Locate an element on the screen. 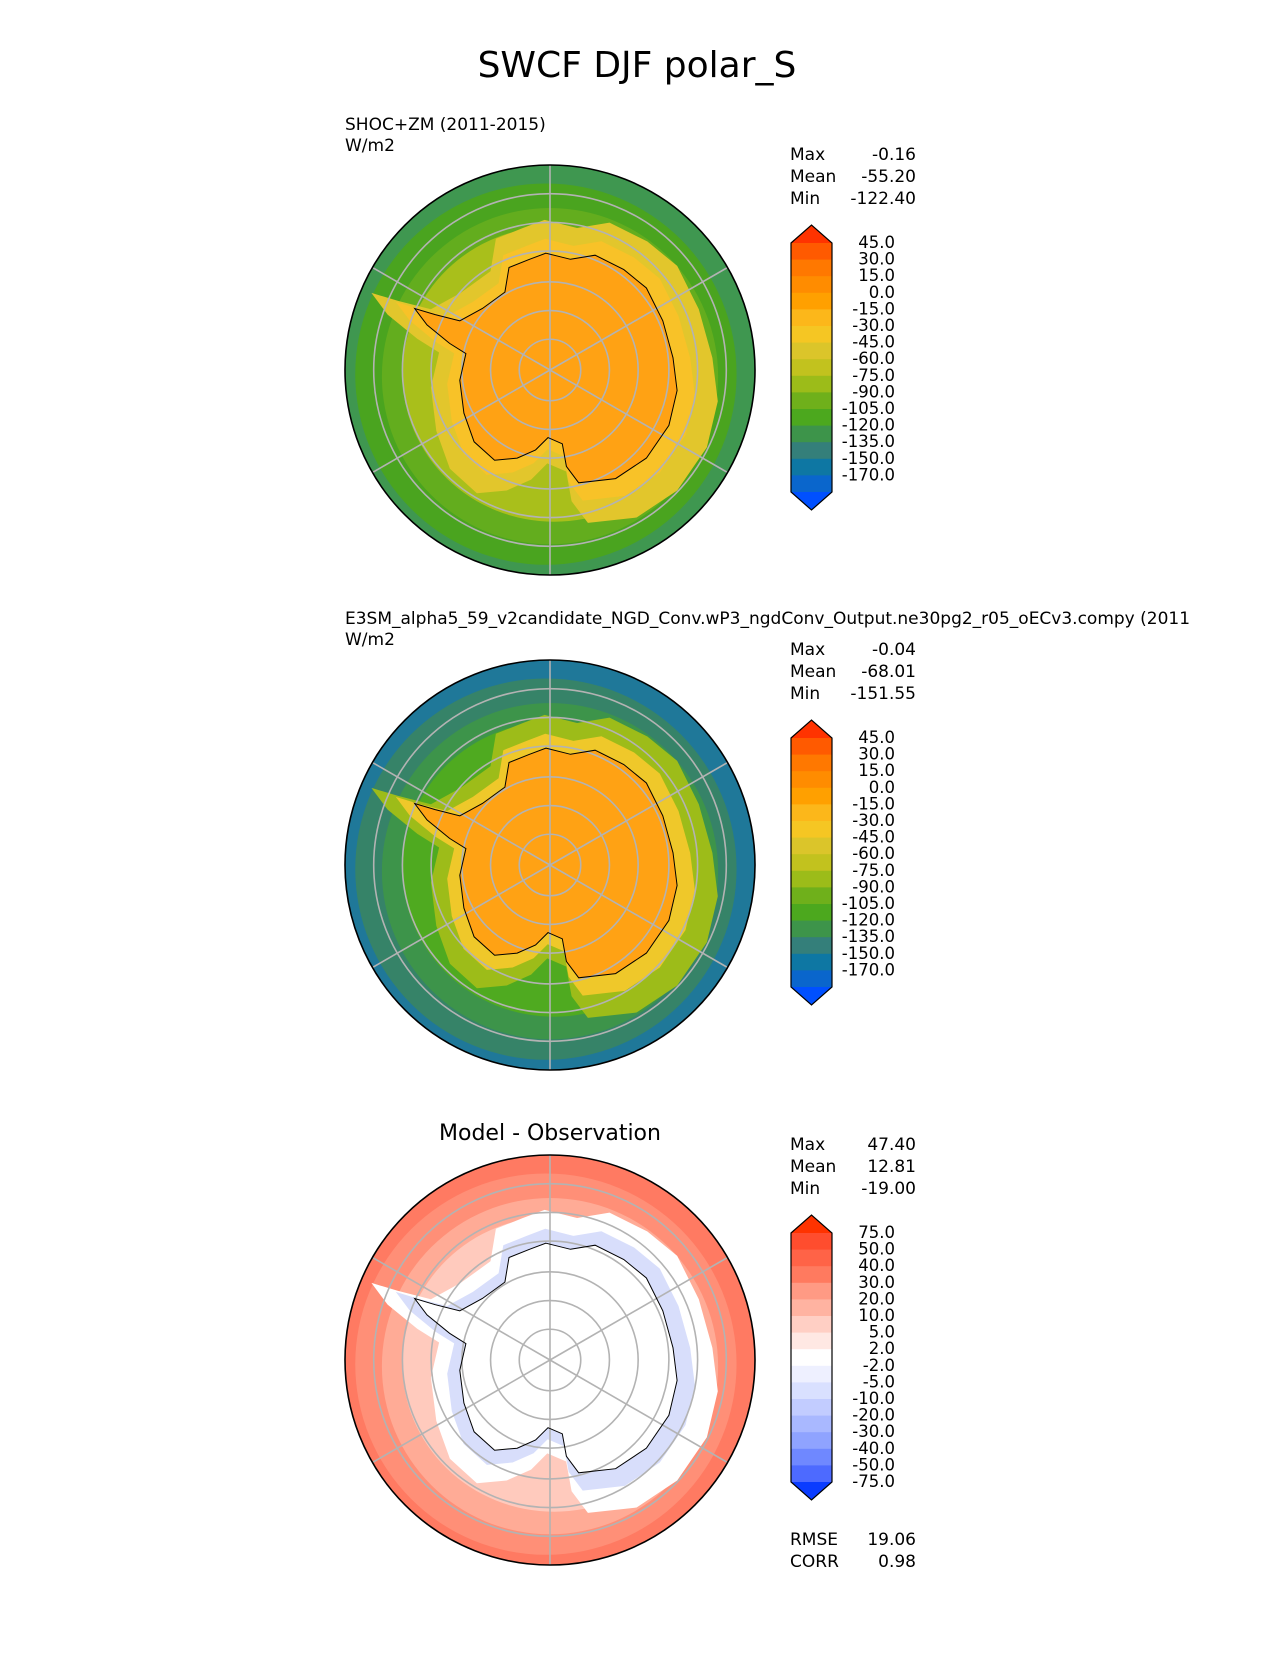  stats-block: Max -0.16 Mean -55.20 Min -122.40 is located at coordinates (853, 177).